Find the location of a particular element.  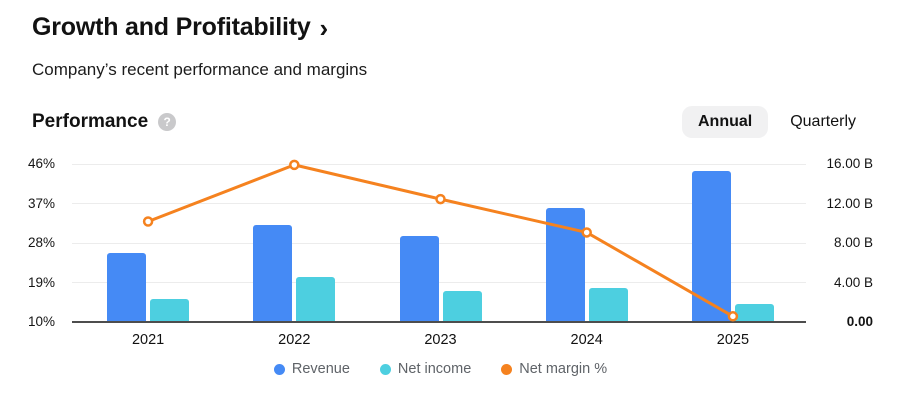

legend-item-revenue: Revenue is located at coordinates (311, 369).